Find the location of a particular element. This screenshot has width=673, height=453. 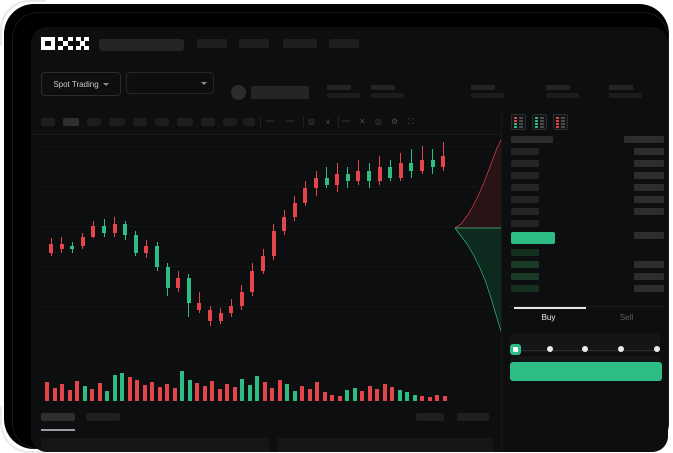

step-dot-active is located at coordinates (515, 349).